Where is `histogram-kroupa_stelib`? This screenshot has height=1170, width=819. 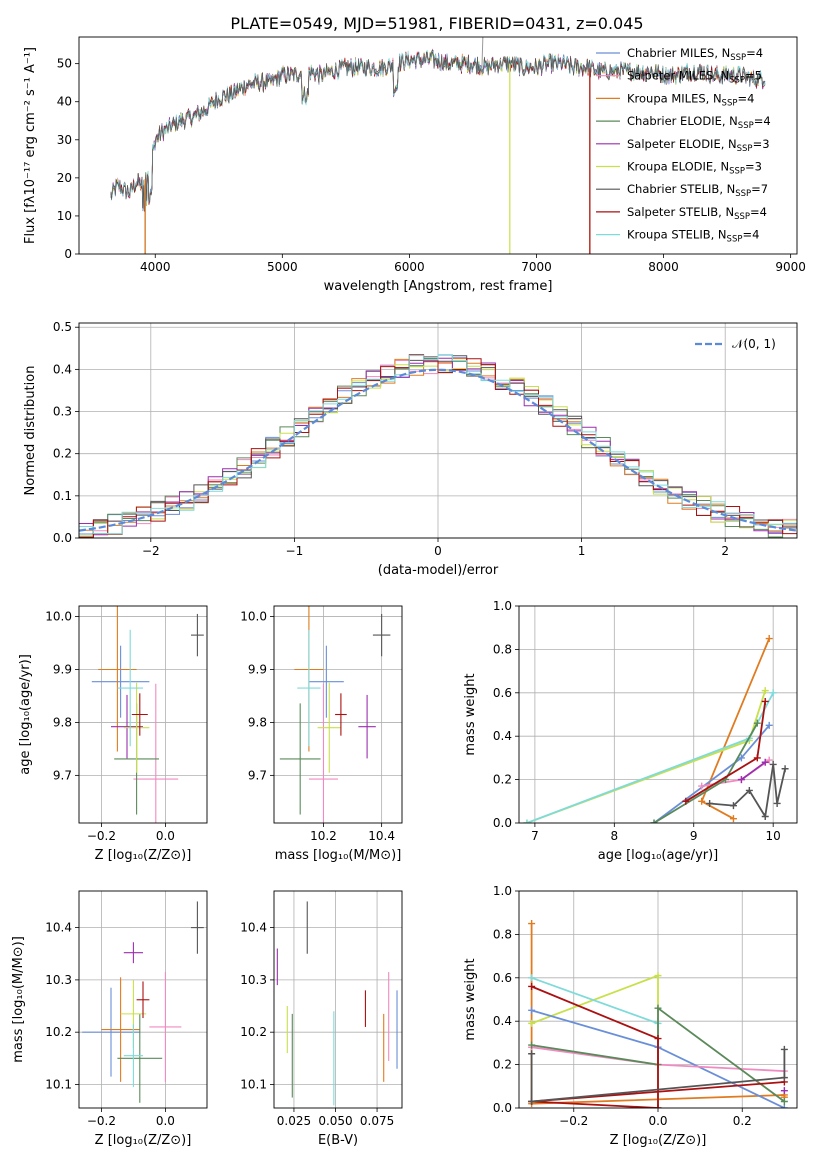
histogram-kroupa_stelib is located at coordinates (438, 446).